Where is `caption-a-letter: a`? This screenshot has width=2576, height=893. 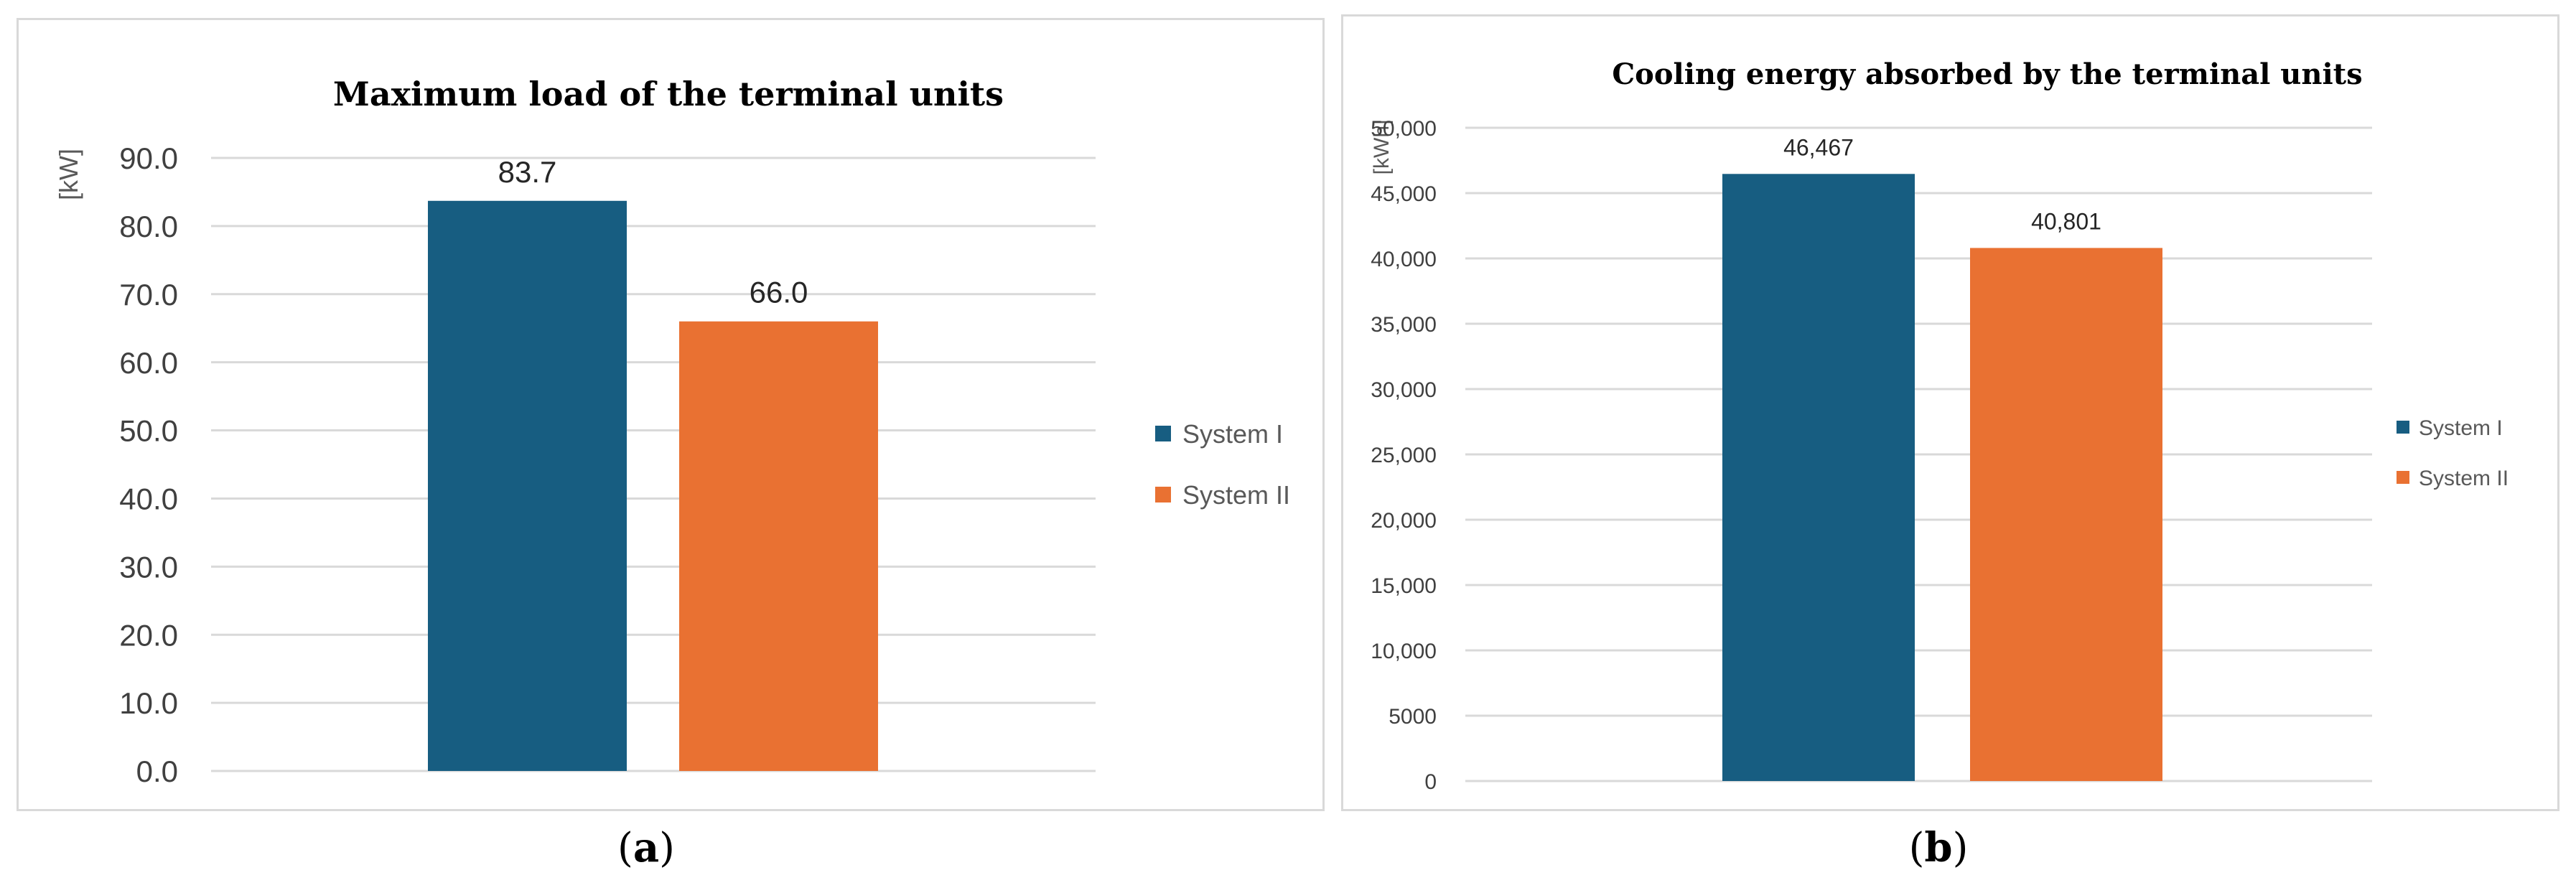 caption-a-letter: a is located at coordinates (646, 847).